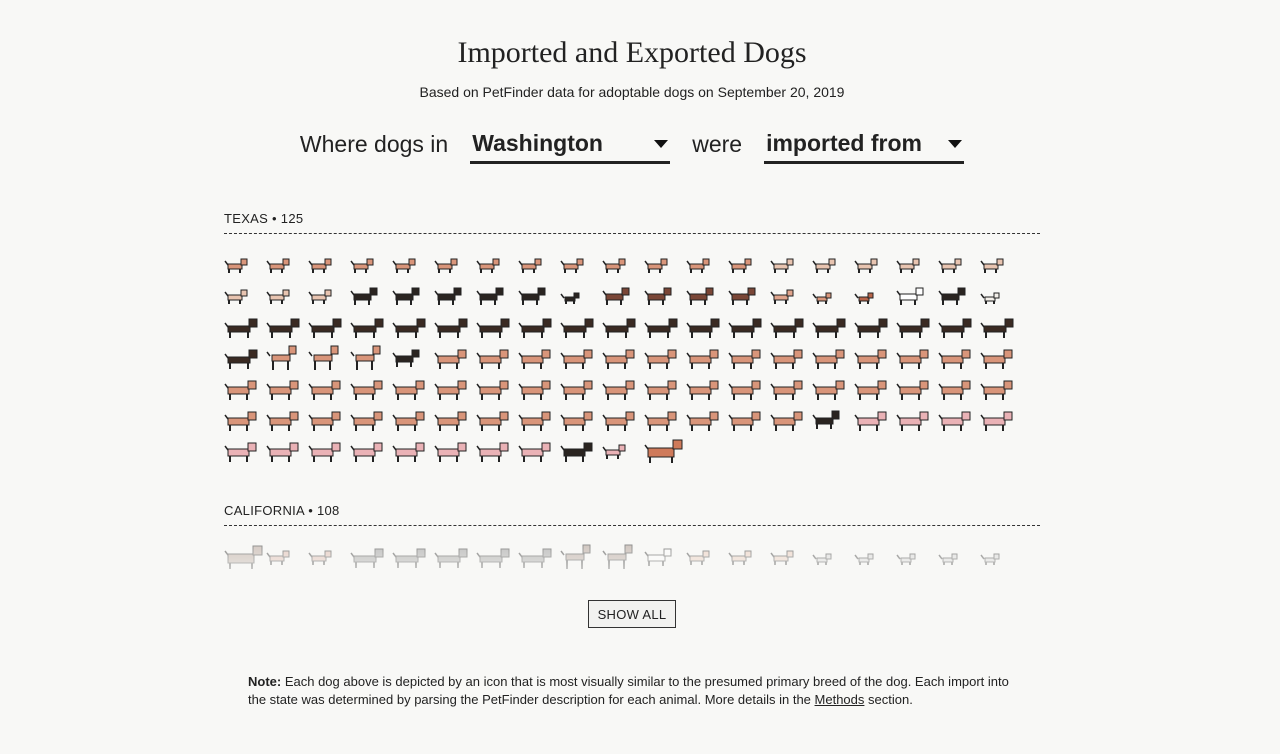  I want to click on methods-link: Methods, so click(839, 699).